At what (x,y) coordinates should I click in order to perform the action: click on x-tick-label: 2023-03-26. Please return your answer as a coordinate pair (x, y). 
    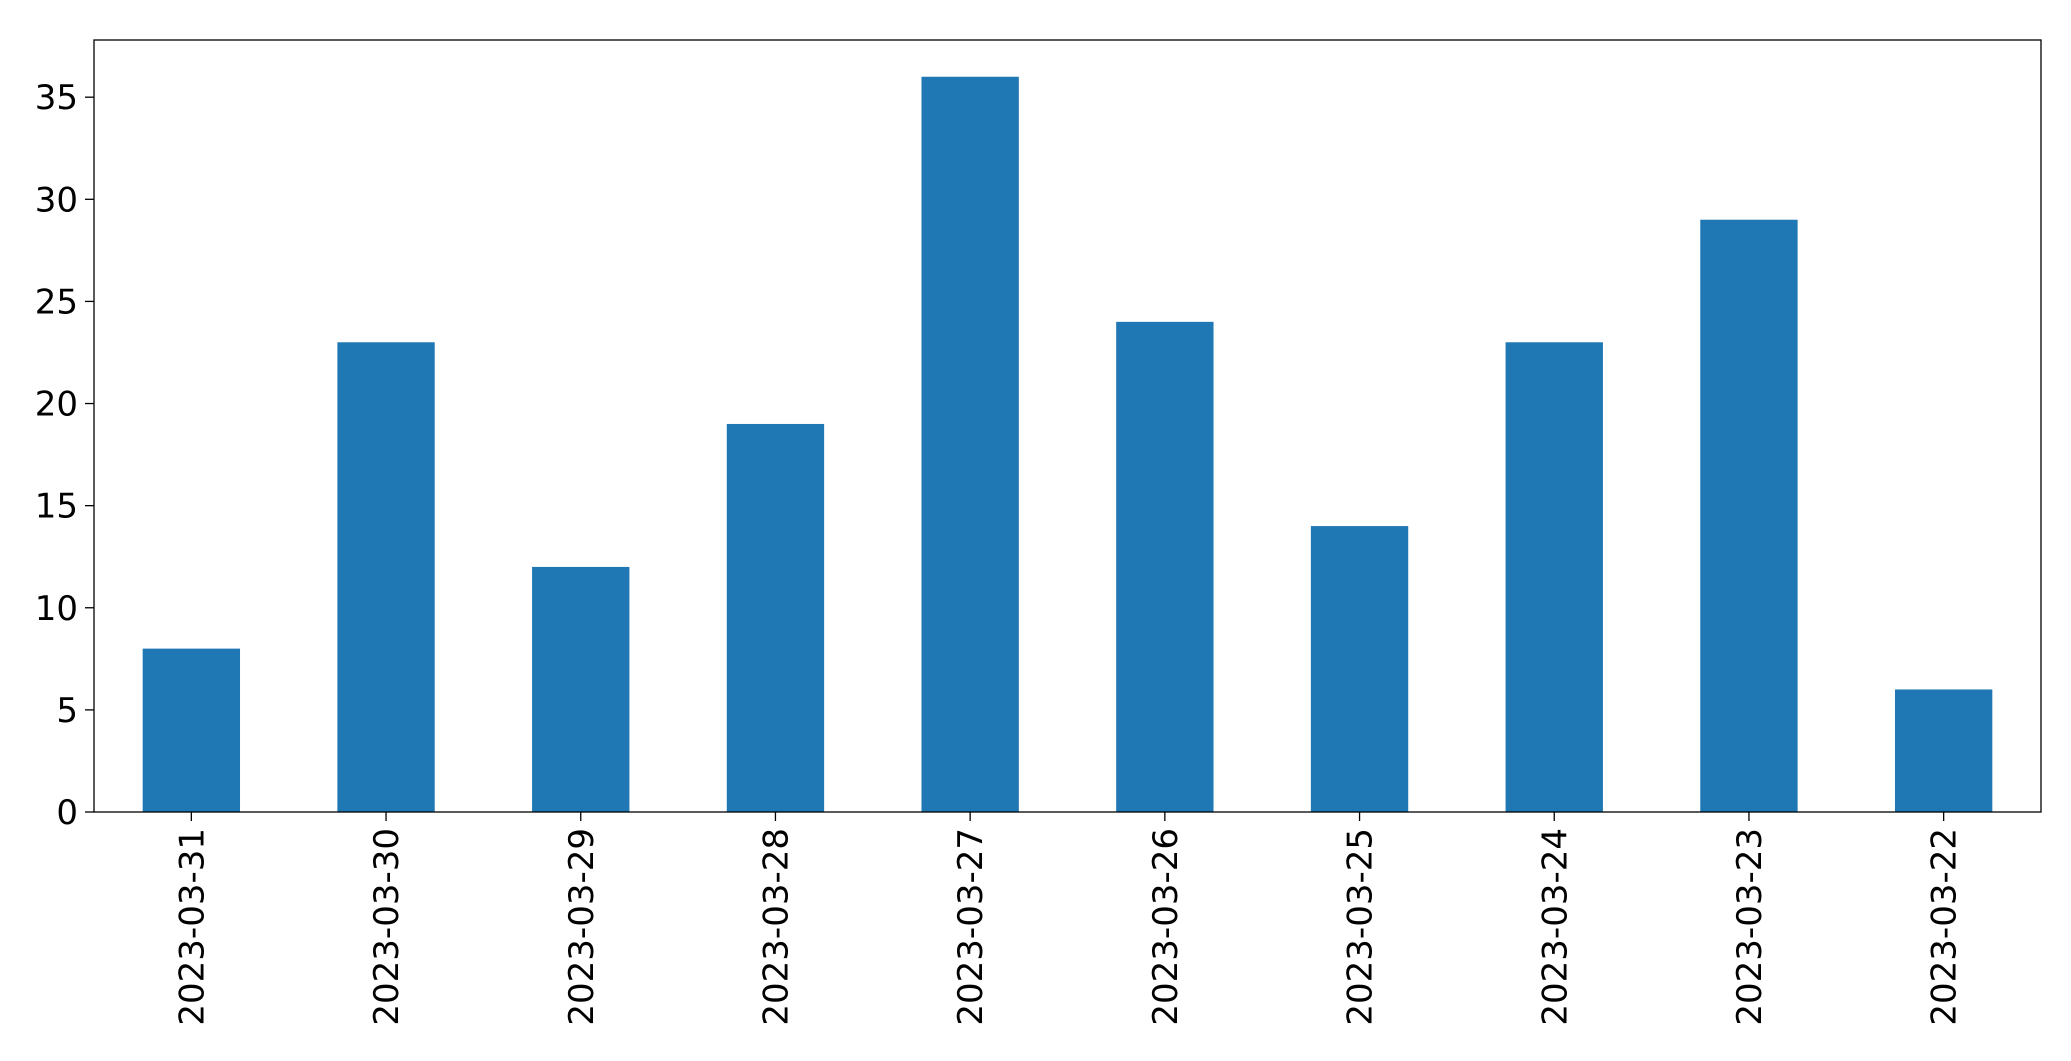
    Looking at the image, I should click on (1166, 927).